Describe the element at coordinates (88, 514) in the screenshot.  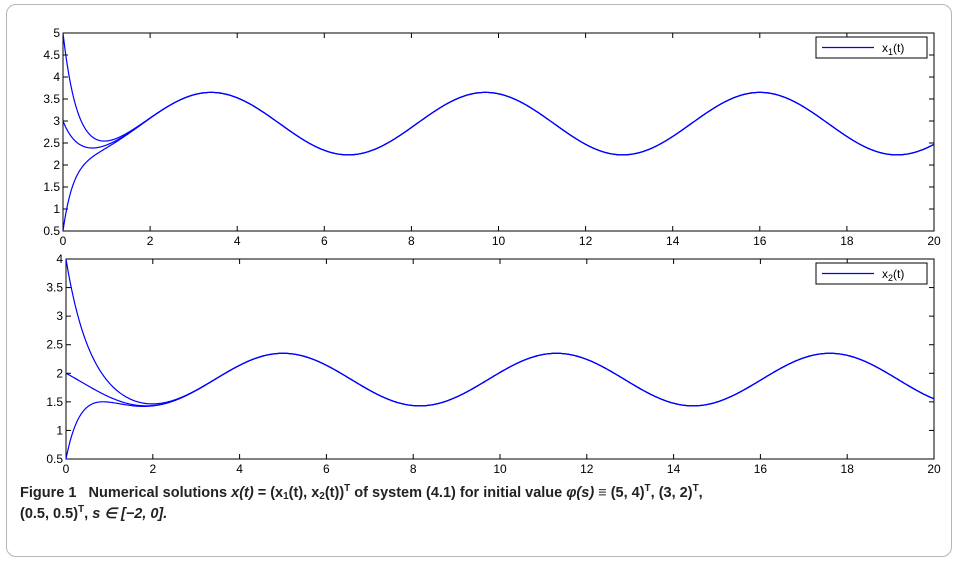
I see `caption-text-7: ,` at that location.